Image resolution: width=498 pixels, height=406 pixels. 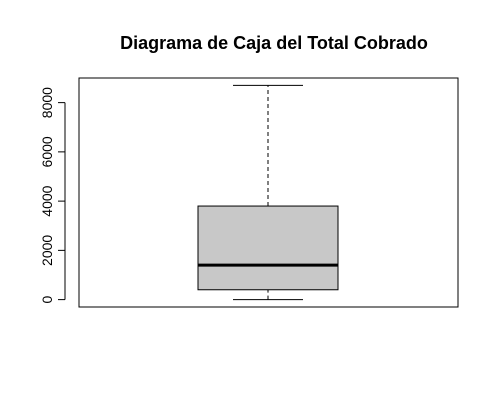 I want to click on y-axis: 0 2000 4000 6000 8000, so click(x=52, y=195).